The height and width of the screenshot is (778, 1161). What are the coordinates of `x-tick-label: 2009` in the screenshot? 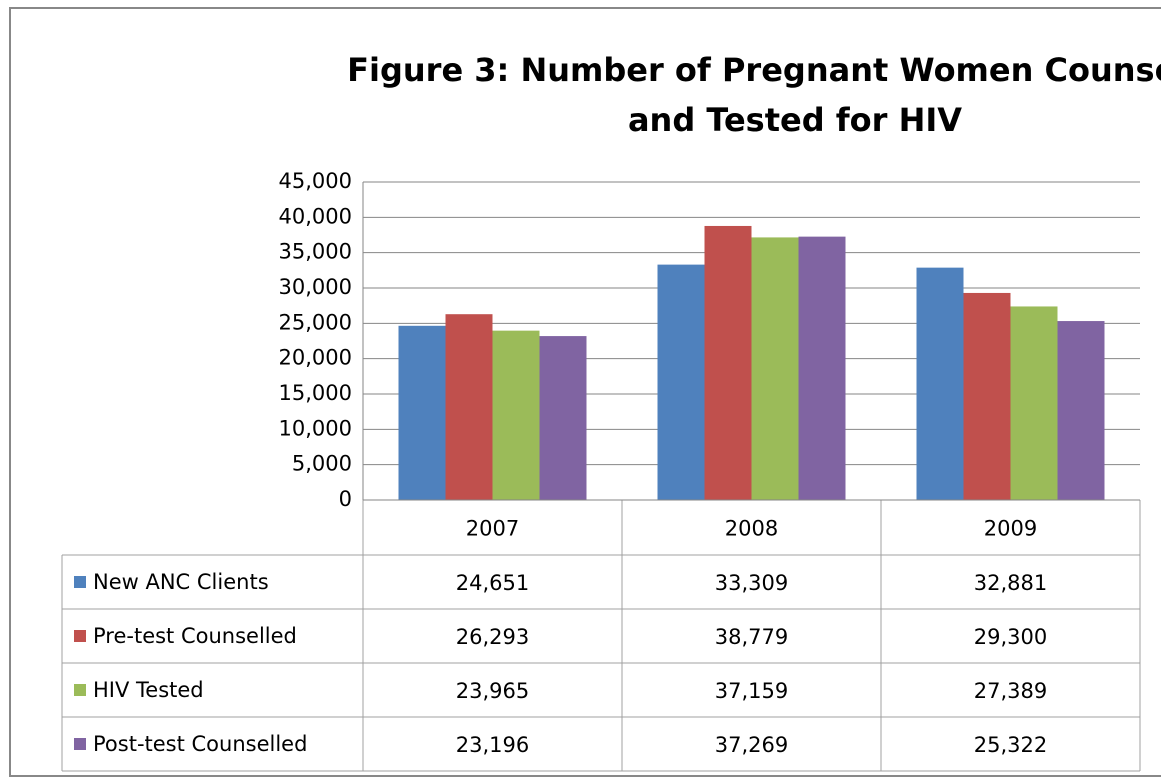 It's located at (1010, 529).